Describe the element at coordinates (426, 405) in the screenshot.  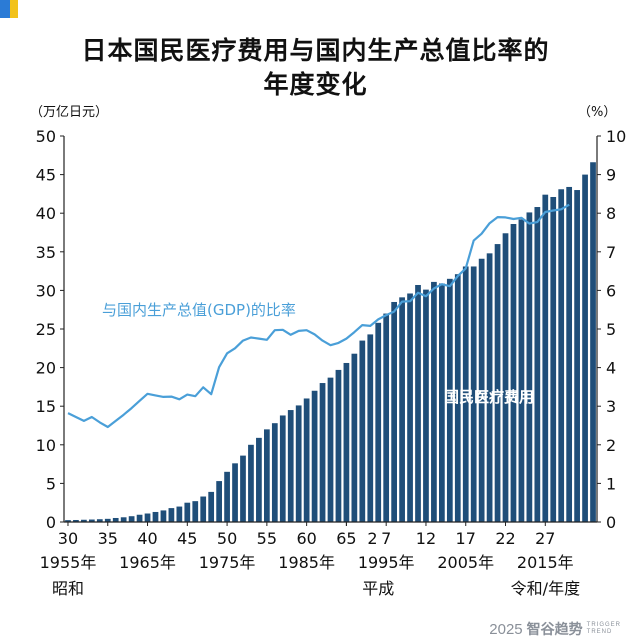
I see `bar-2000` at that location.